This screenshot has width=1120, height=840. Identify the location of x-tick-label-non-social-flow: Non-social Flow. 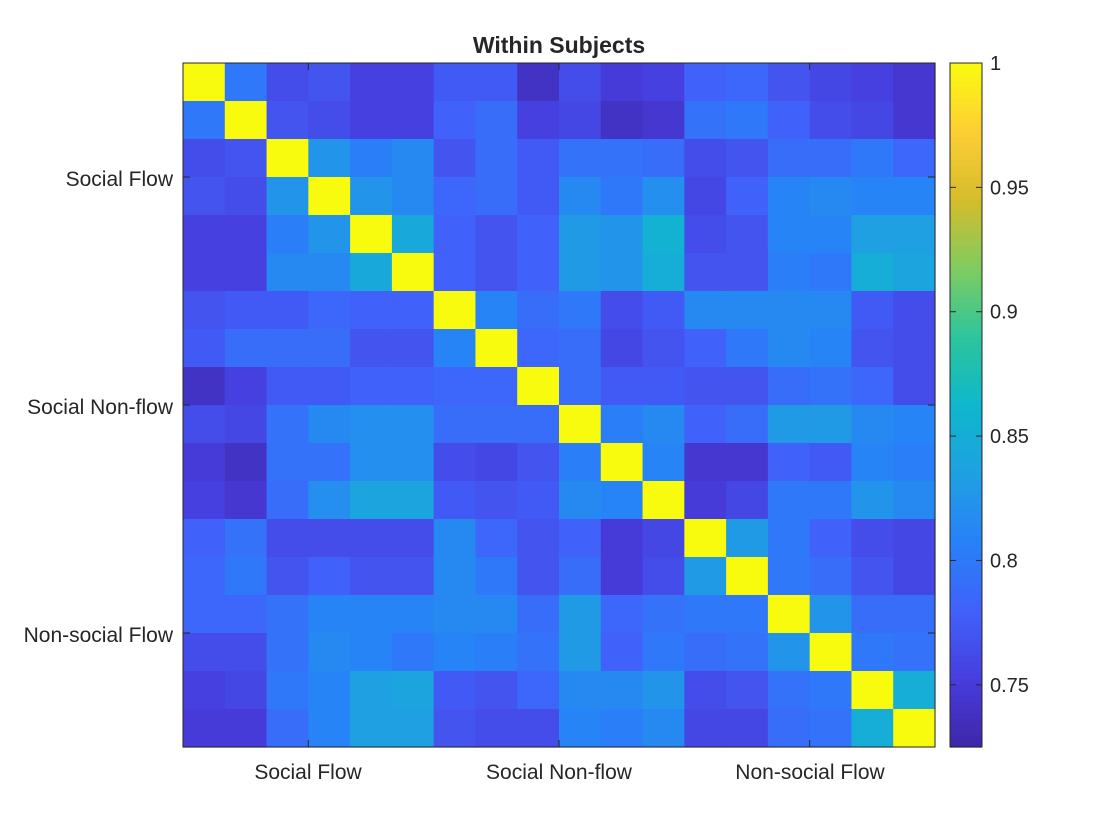
(810, 772).